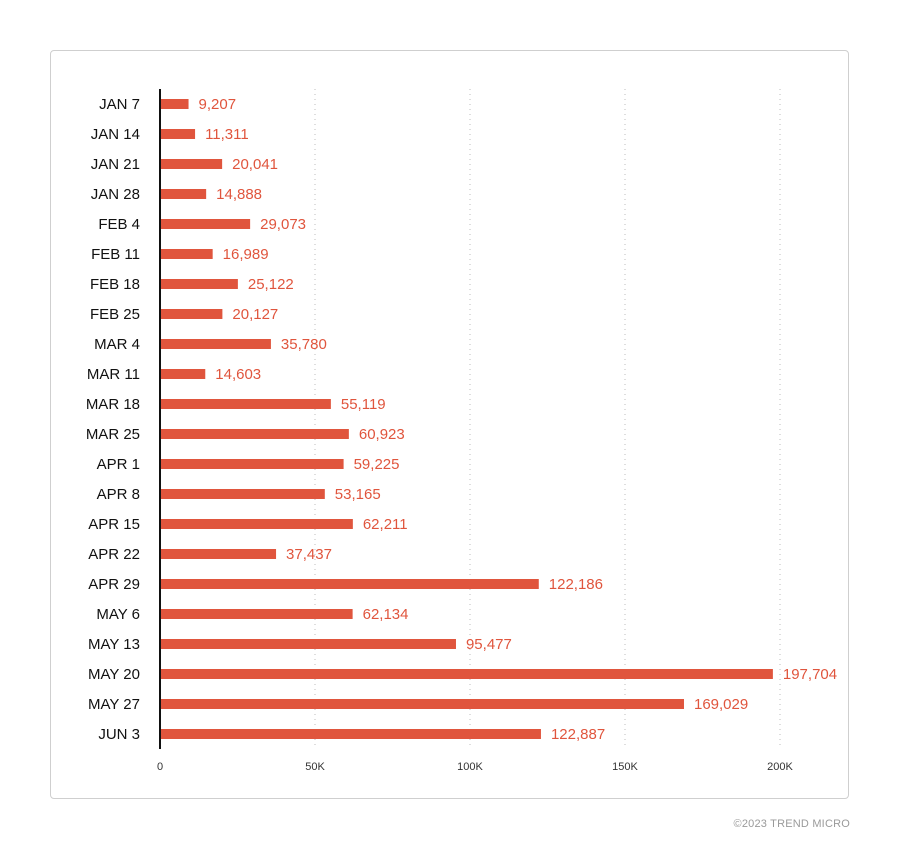 The width and height of the screenshot is (900, 850). I want to click on data-label: 62,211, so click(385, 524).